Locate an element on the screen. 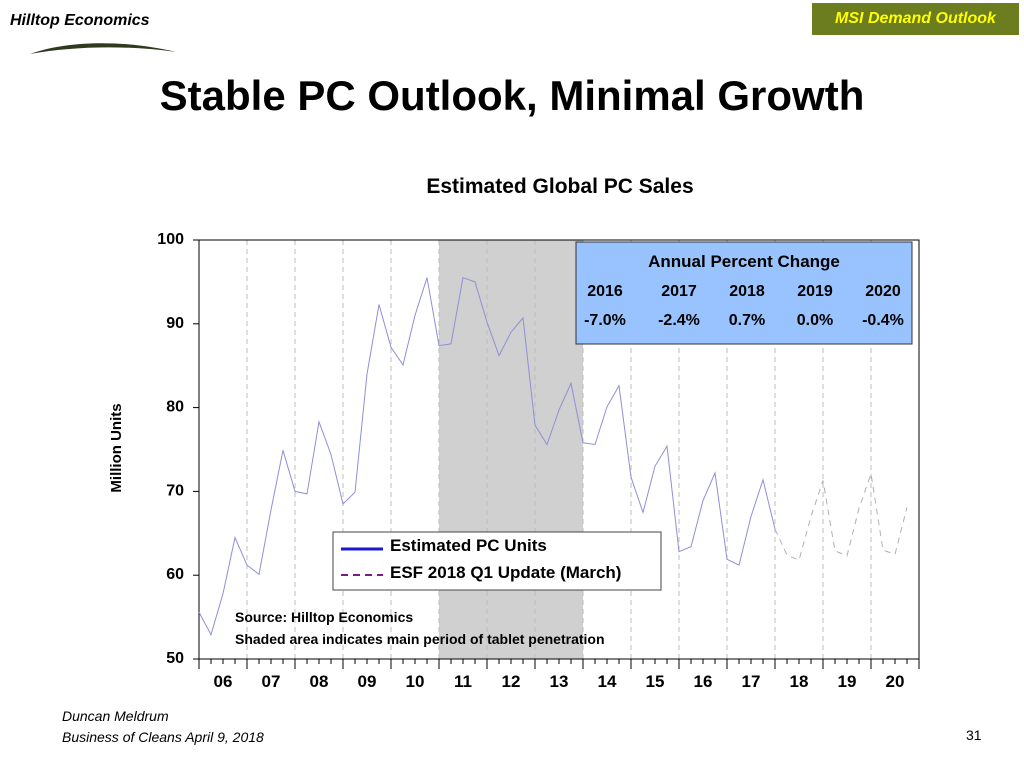 This screenshot has height=768, width=1024. annotation-change: -0.4% is located at coordinates (883, 320).